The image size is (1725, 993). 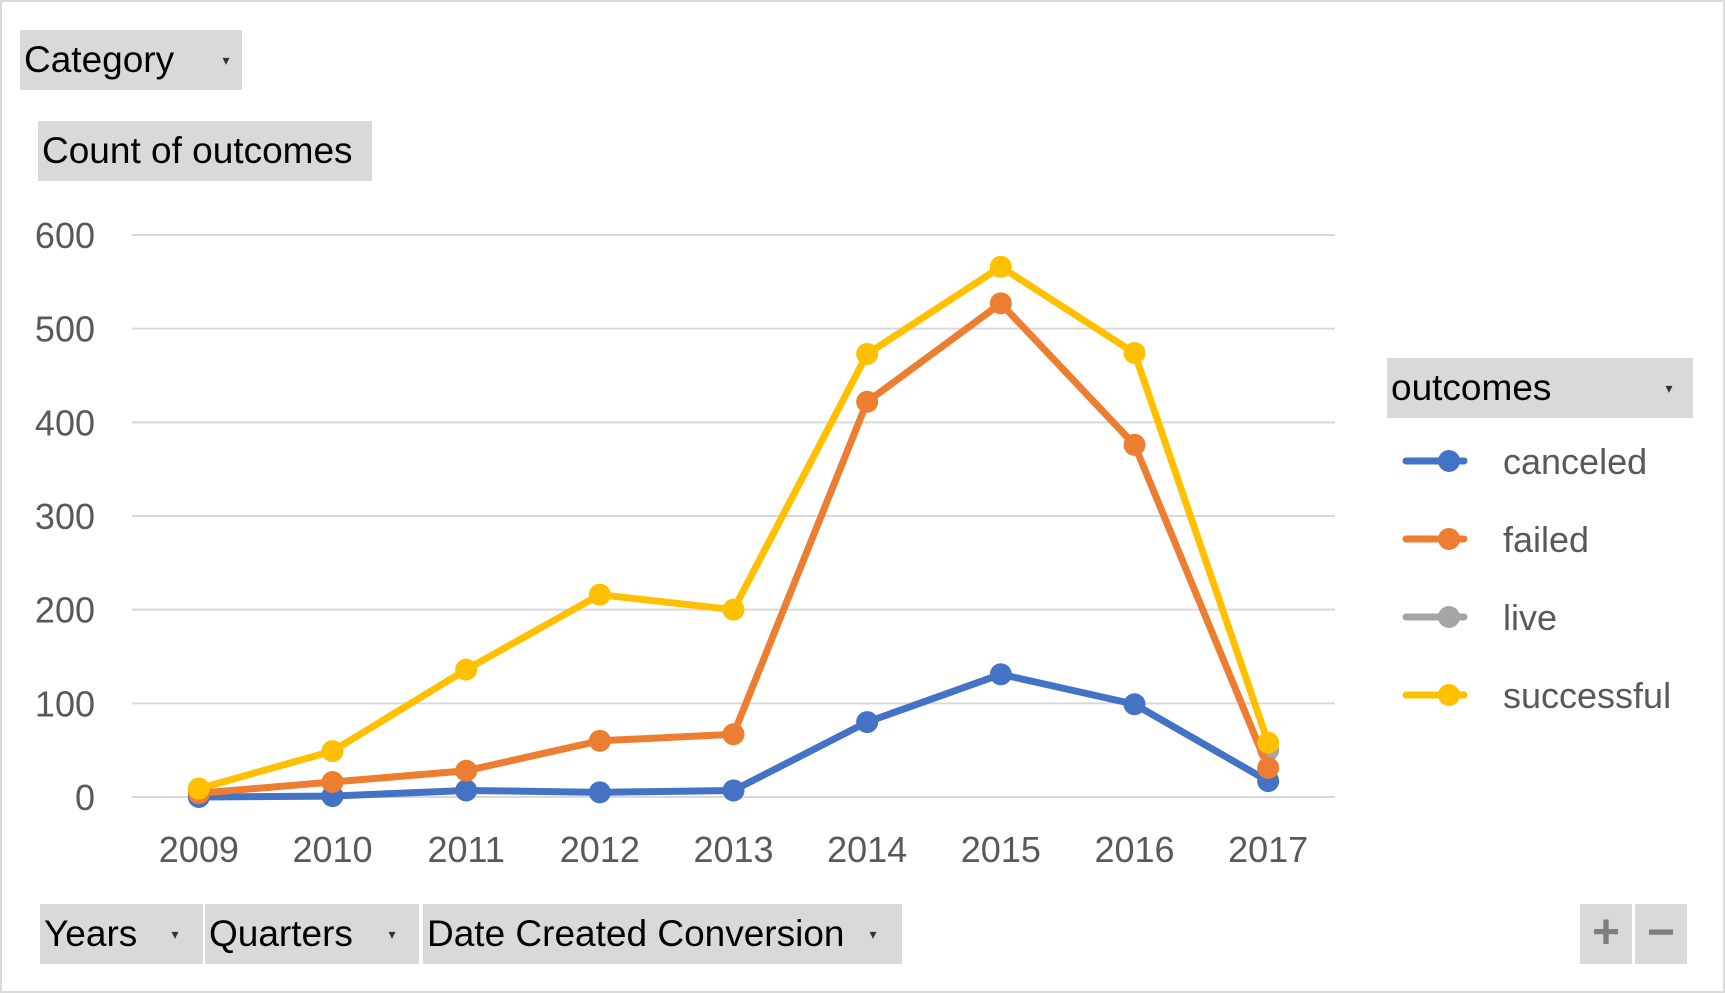 I want to click on legend-entry-successful: successful, so click(x=1536, y=695).